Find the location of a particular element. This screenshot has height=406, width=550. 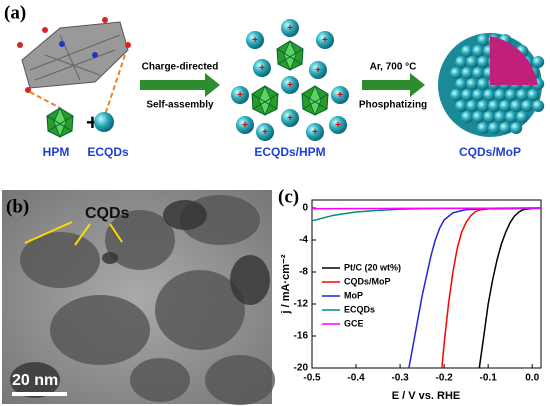

cutaway is located at coordinates (514, 60).